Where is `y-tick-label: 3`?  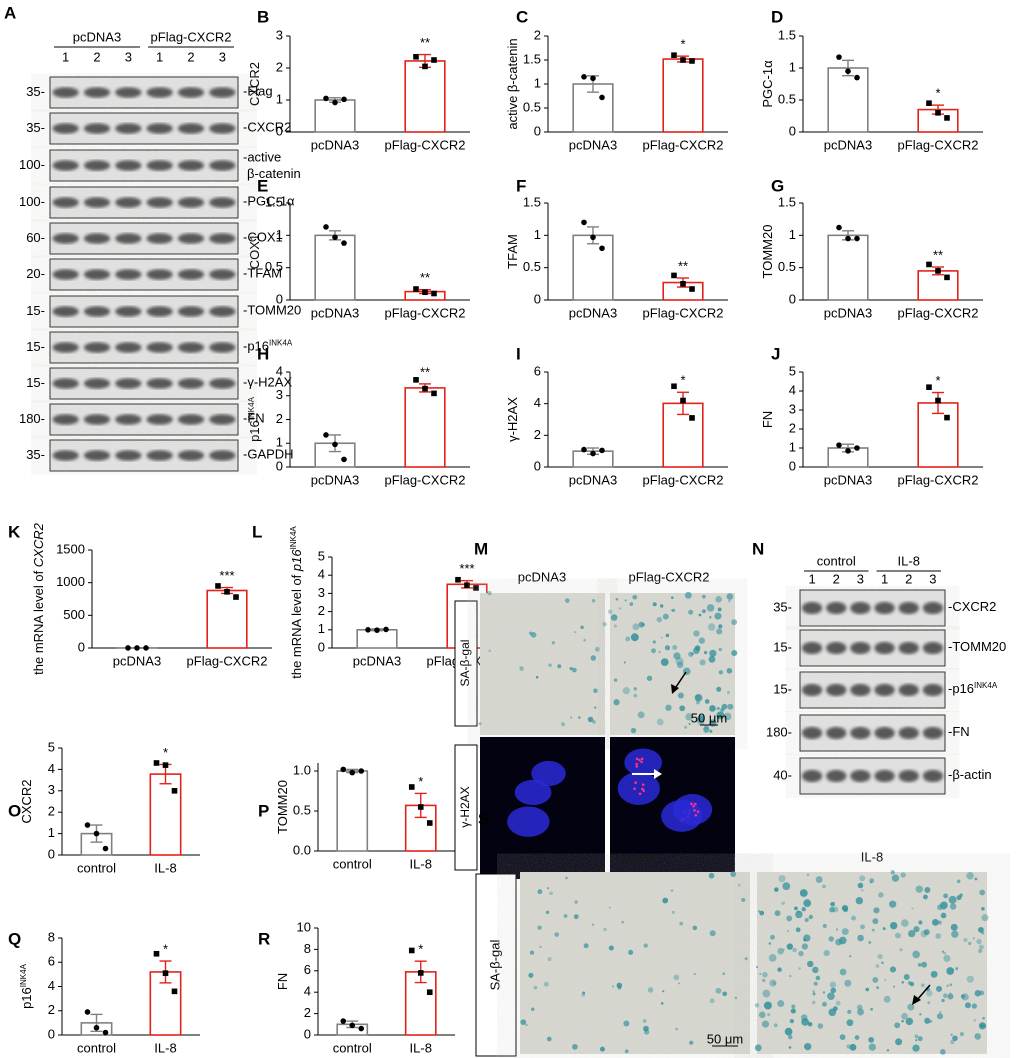 y-tick-label: 3 is located at coordinates (279, 34).